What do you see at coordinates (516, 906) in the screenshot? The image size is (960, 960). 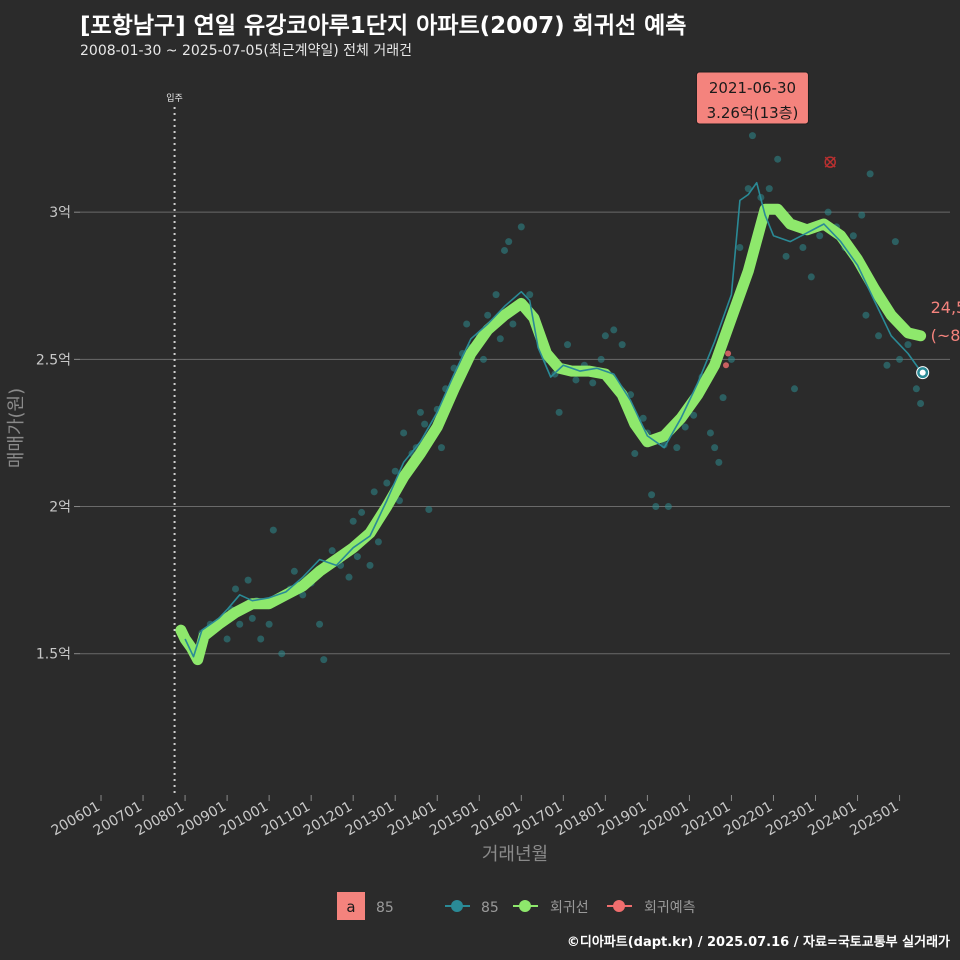 I see `legend: a 85 85 회귀선 회귀예측` at bounding box center [516, 906].